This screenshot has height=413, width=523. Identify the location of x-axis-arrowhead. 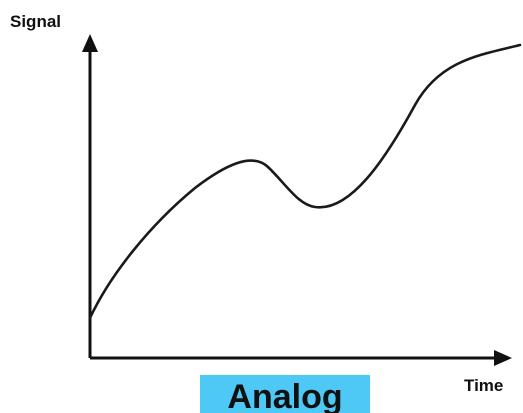
(503, 358).